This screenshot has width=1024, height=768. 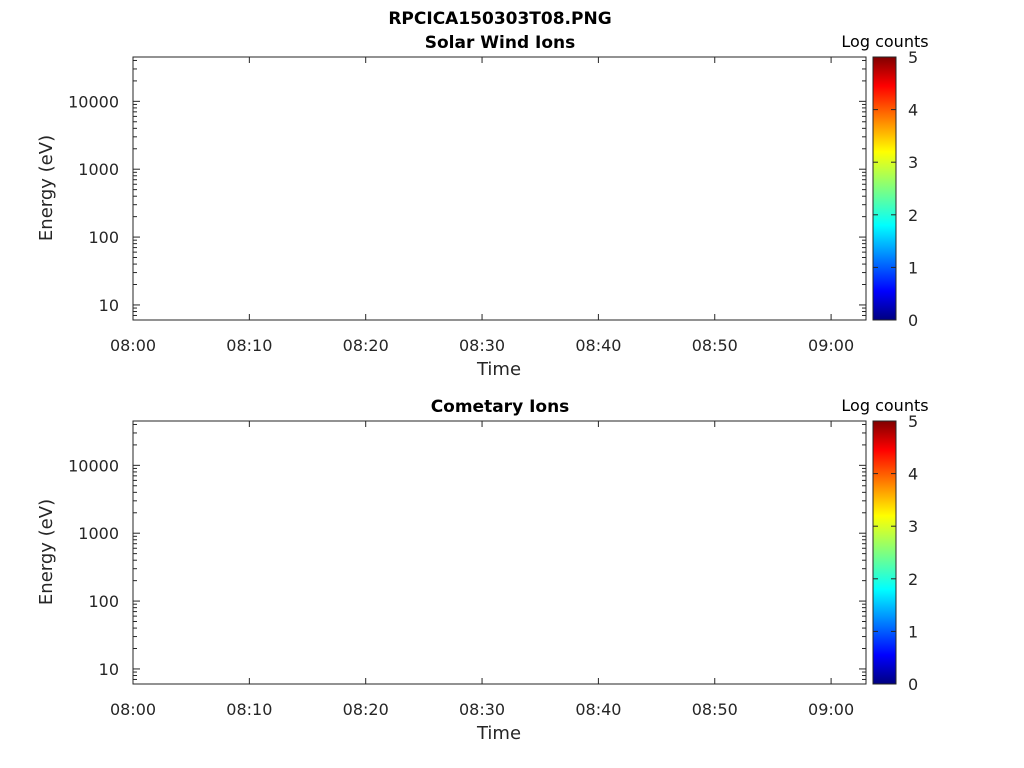 What do you see at coordinates (500, 43) in the screenshot?
I see `panel-title: Solar Wind Ions` at bounding box center [500, 43].